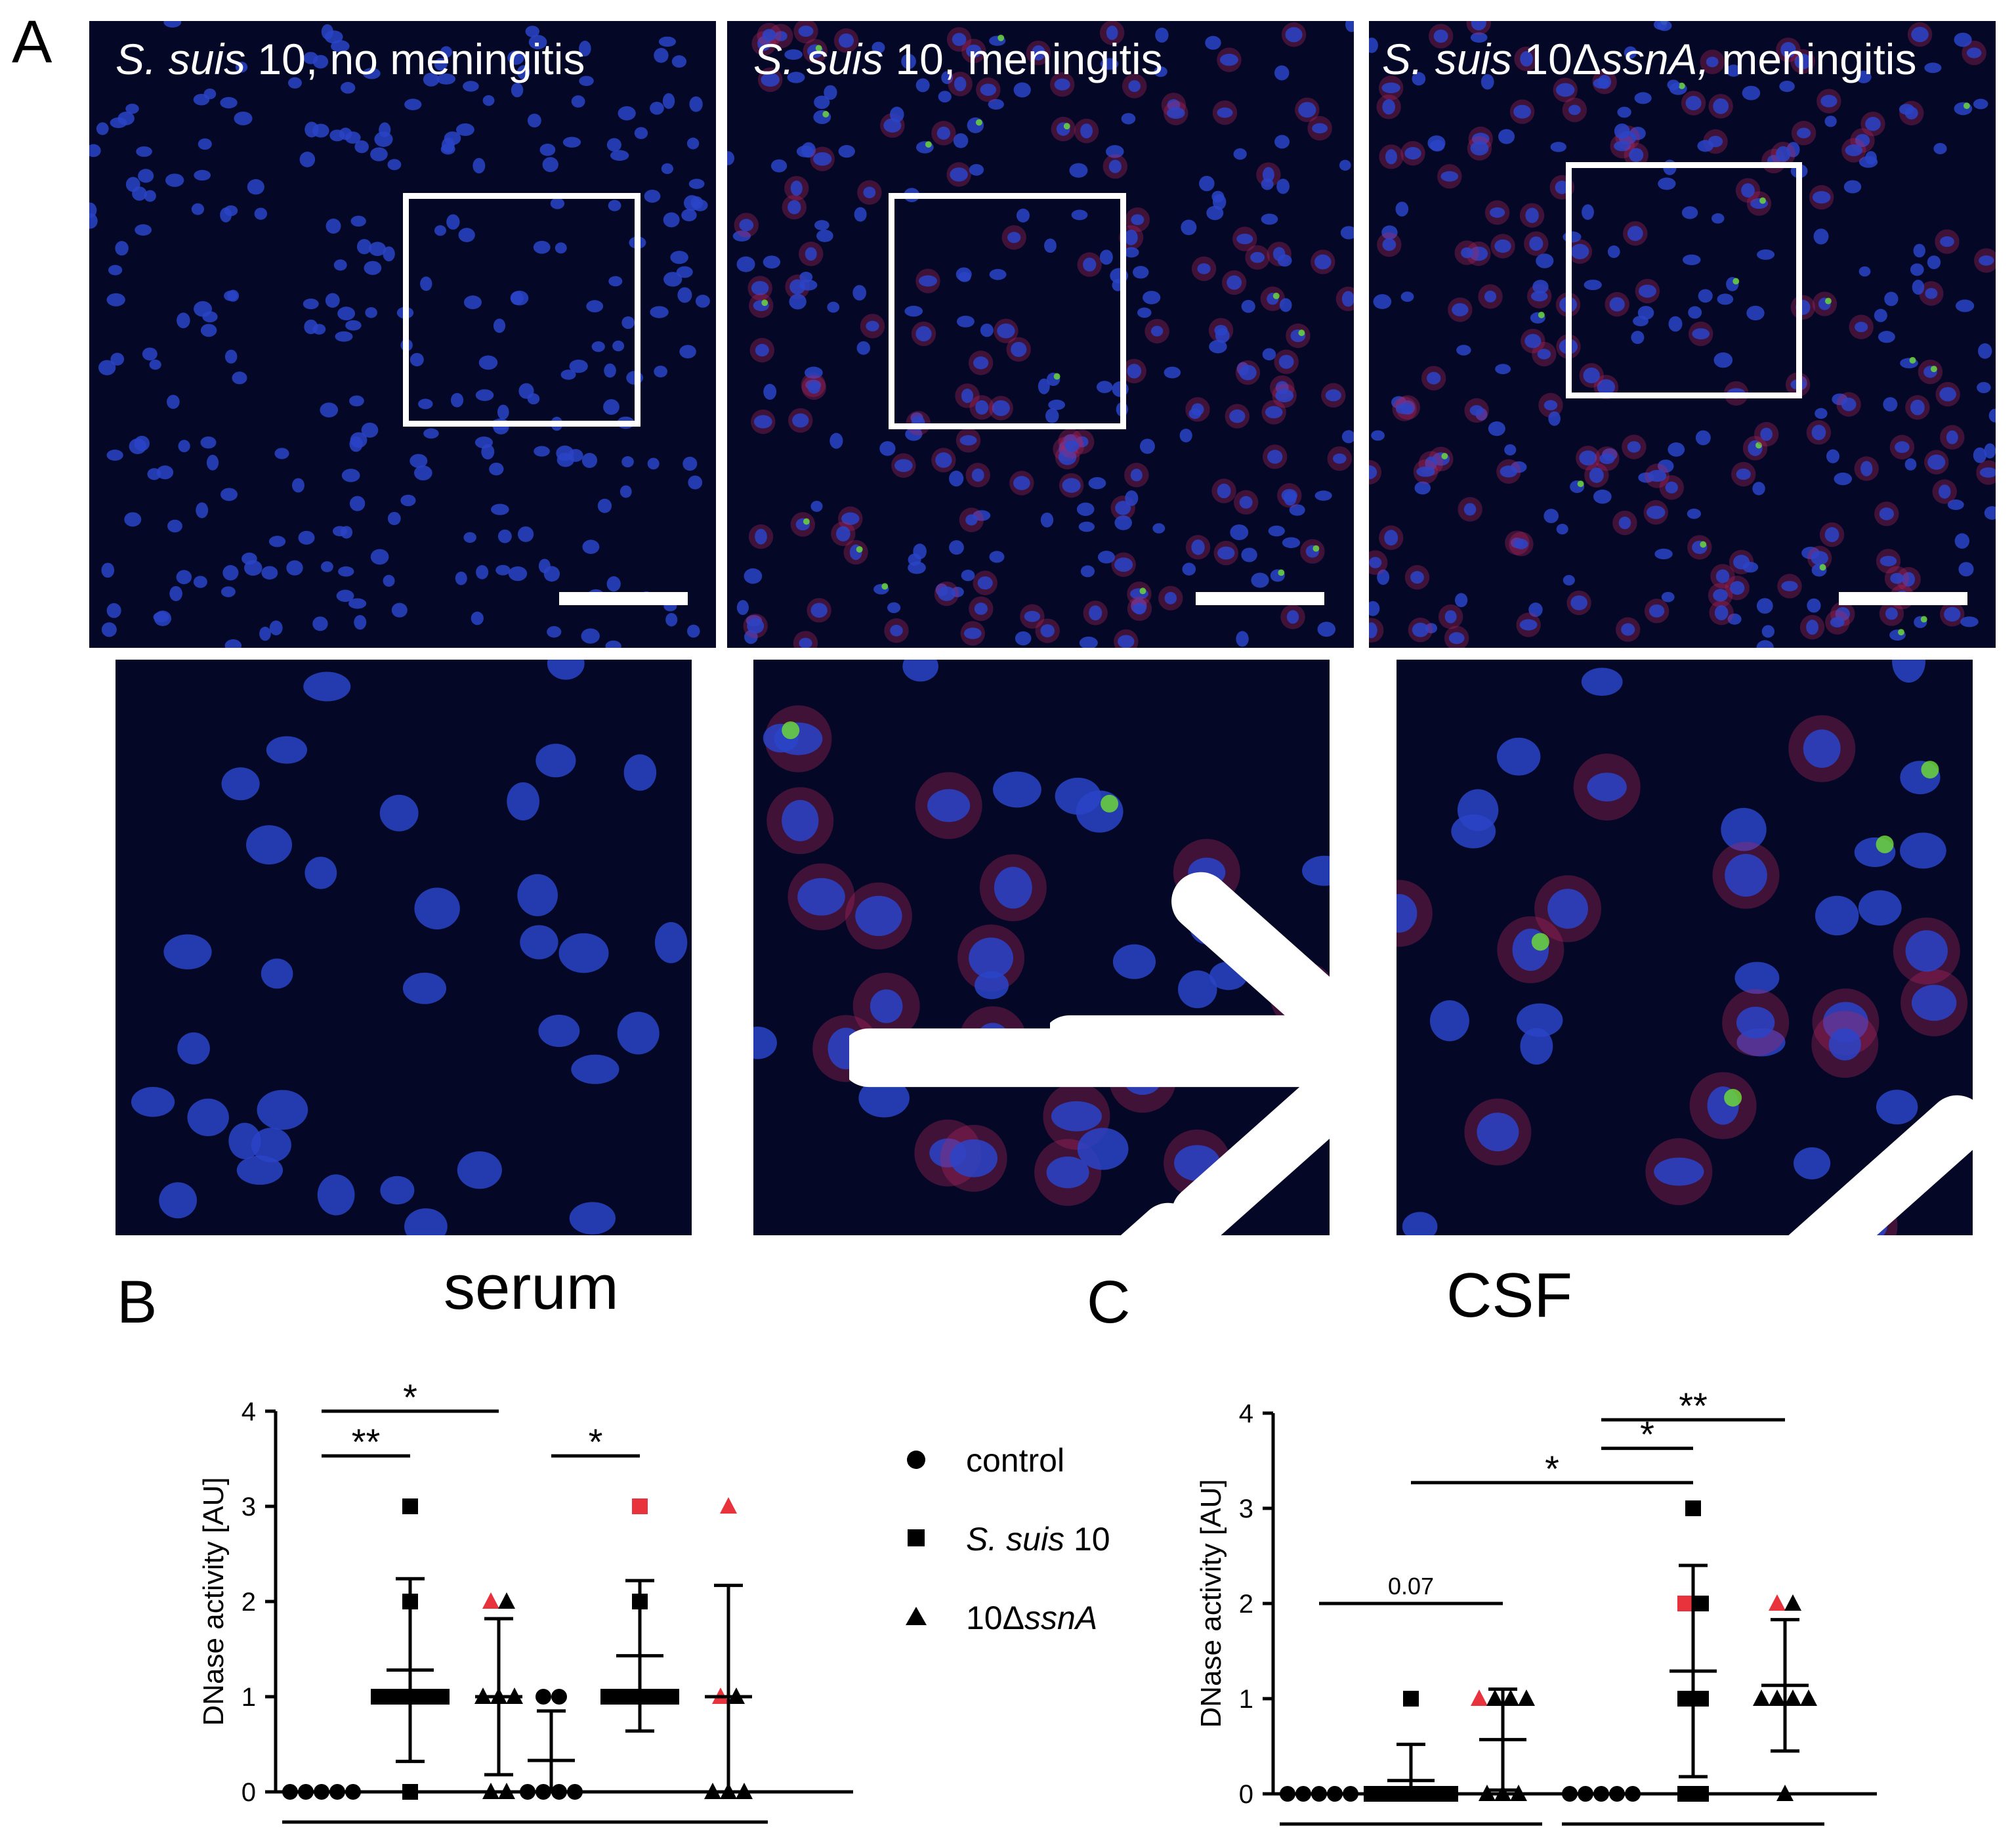 This screenshot has width=2016, height=1847. Describe the element at coordinates (402, 334) in the screenshot. I see `micrograph-no-meningitis: S. suis 10, no meningitis` at that location.